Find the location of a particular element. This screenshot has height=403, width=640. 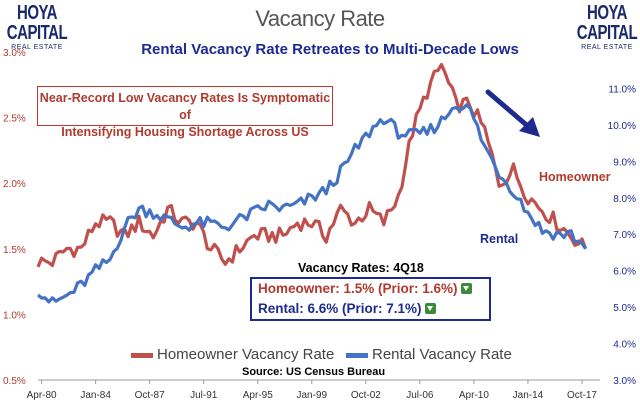

y-left-tick-label: 1.0% is located at coordinates (14, 315).